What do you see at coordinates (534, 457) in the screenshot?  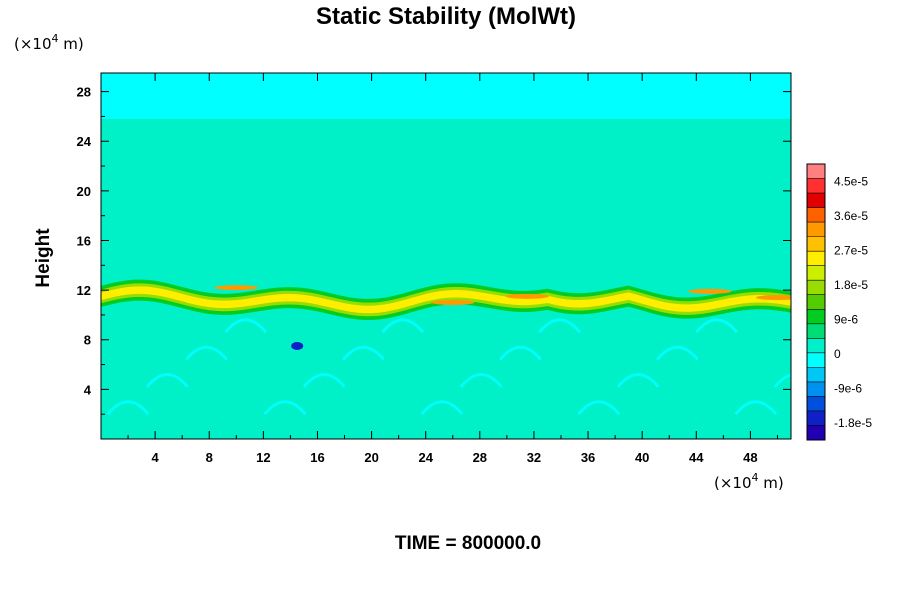 I see `x-tick-label: 32` at bounding box center [534, 457].